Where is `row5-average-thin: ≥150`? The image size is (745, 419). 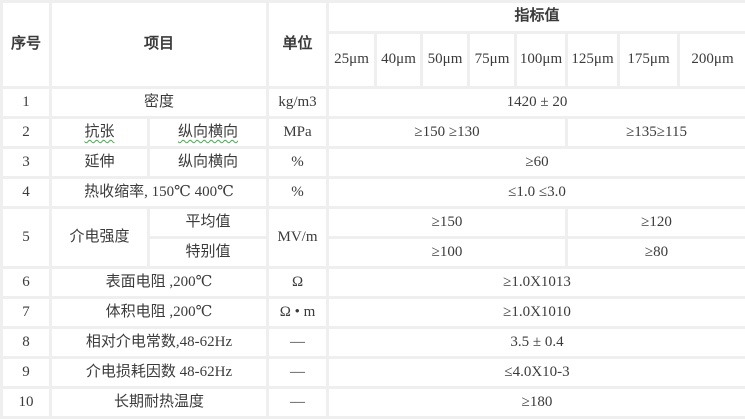
row5-average-thin: ≥150 is located at coordinates (447, 223).